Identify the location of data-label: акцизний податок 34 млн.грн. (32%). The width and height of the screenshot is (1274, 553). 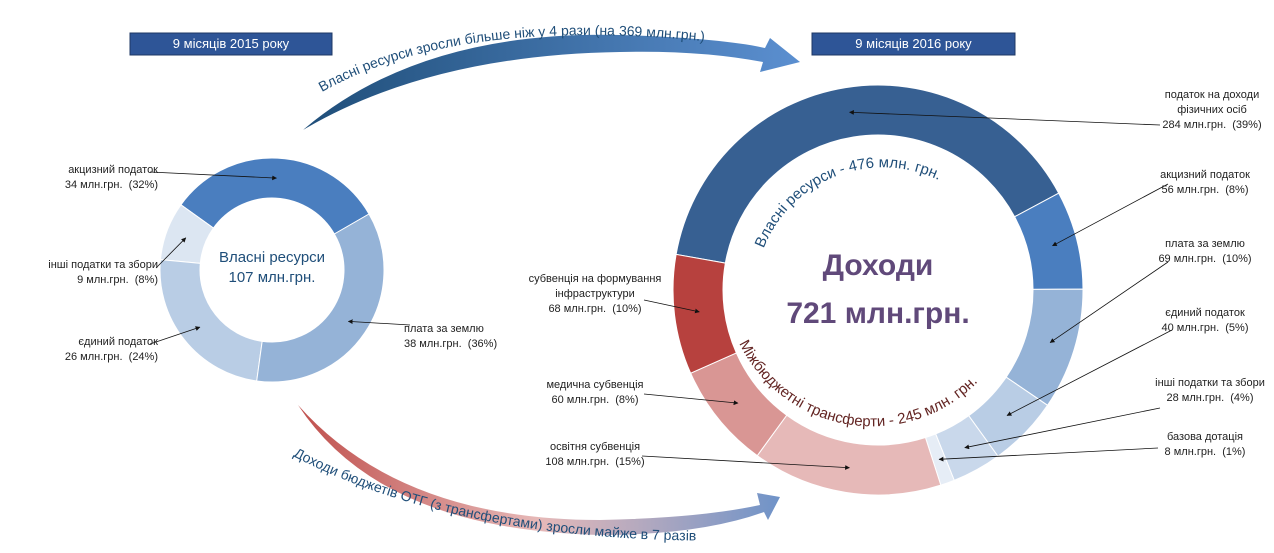
(111, 178).